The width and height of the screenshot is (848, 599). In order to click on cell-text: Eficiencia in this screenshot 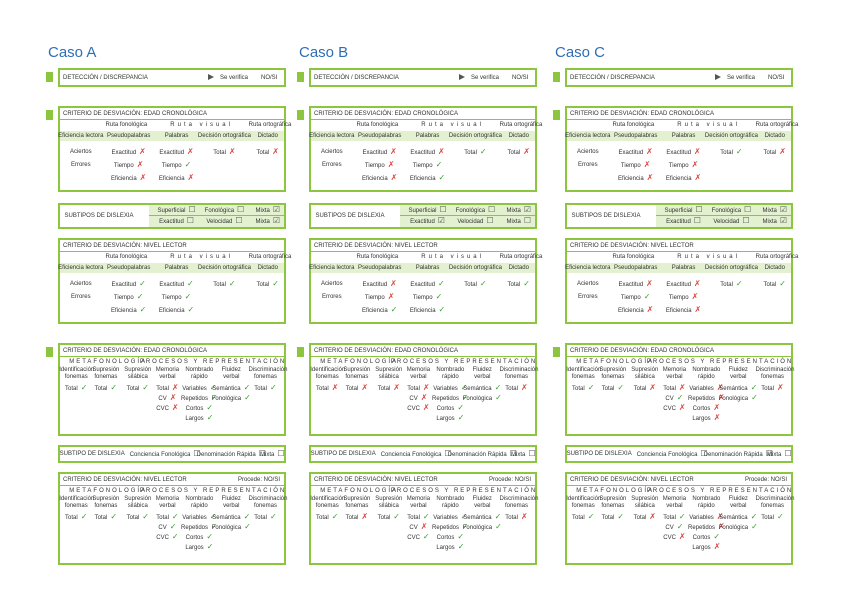, I will do `click(374, 311)`.